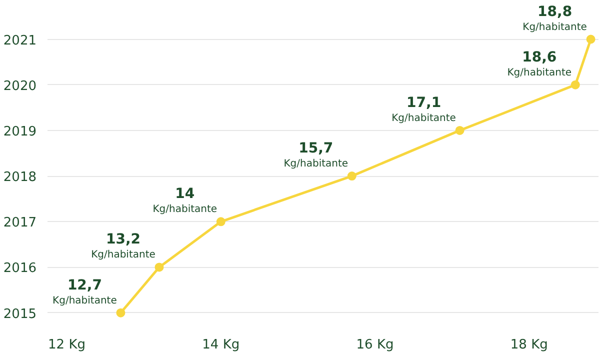 The image size is (600, 355). I want to click on y-tick-label: 2018, so click(20, 178).